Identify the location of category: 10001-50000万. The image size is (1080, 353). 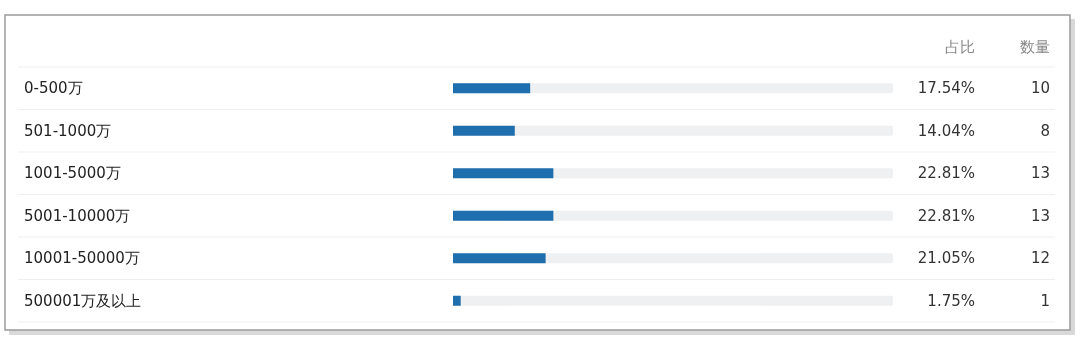
(82, 258).